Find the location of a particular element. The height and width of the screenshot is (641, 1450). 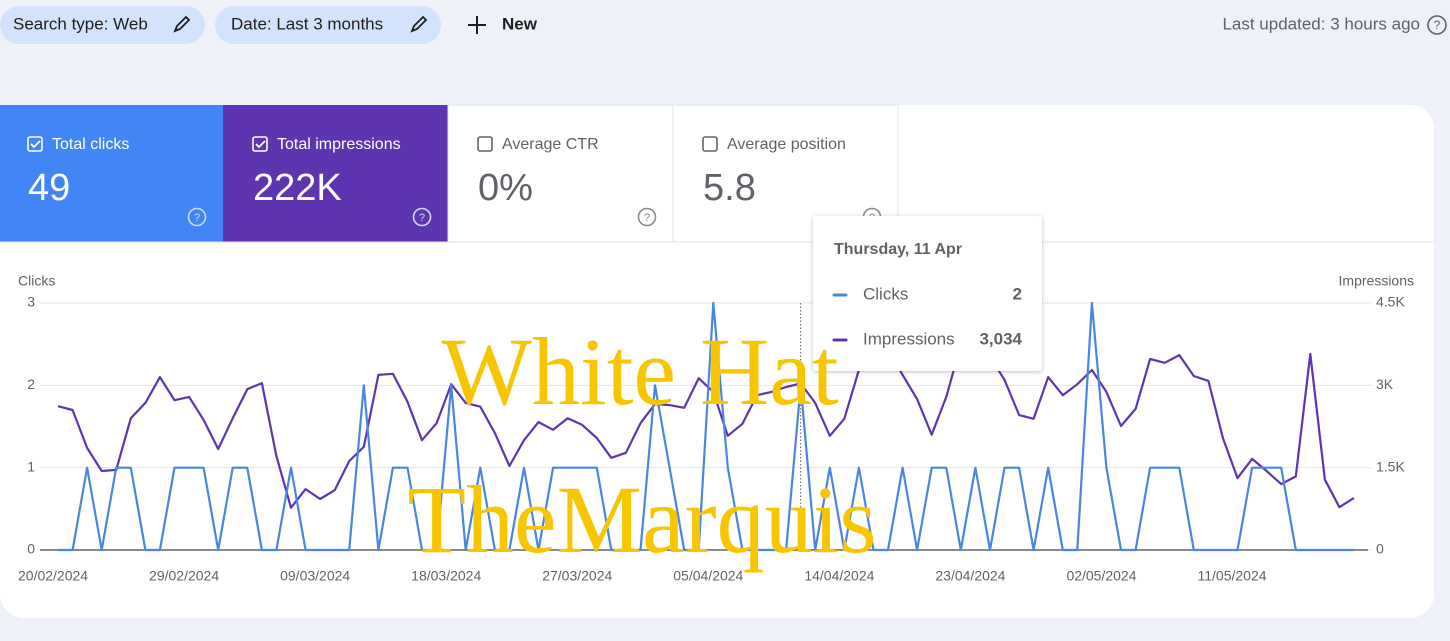

y-tick-label: 2 is located at coordinates (31, 384).